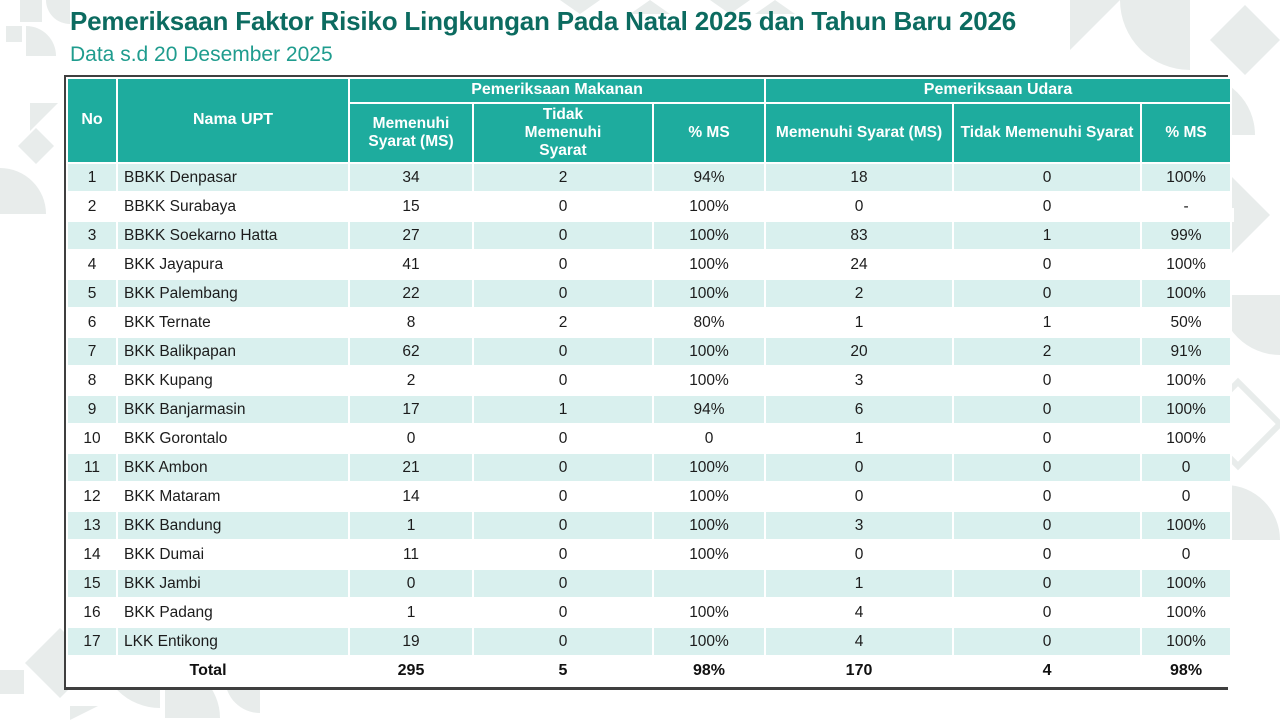 This screenshot has width=1280, height=720. I want to click on column-header-udara-persen-ms: % MS, so click(1186, 133).